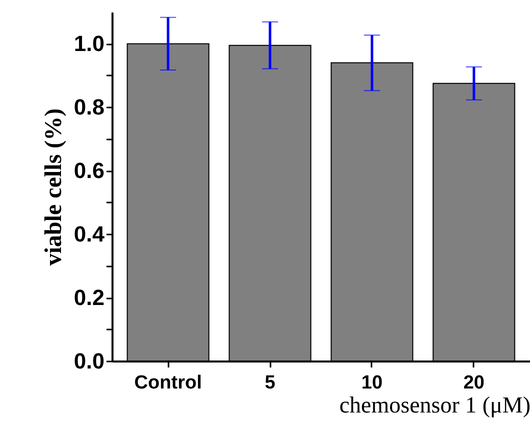 This screenshot has width=530, height=427. I want to click on y-tick-label: 0.4, so click(90, 234).